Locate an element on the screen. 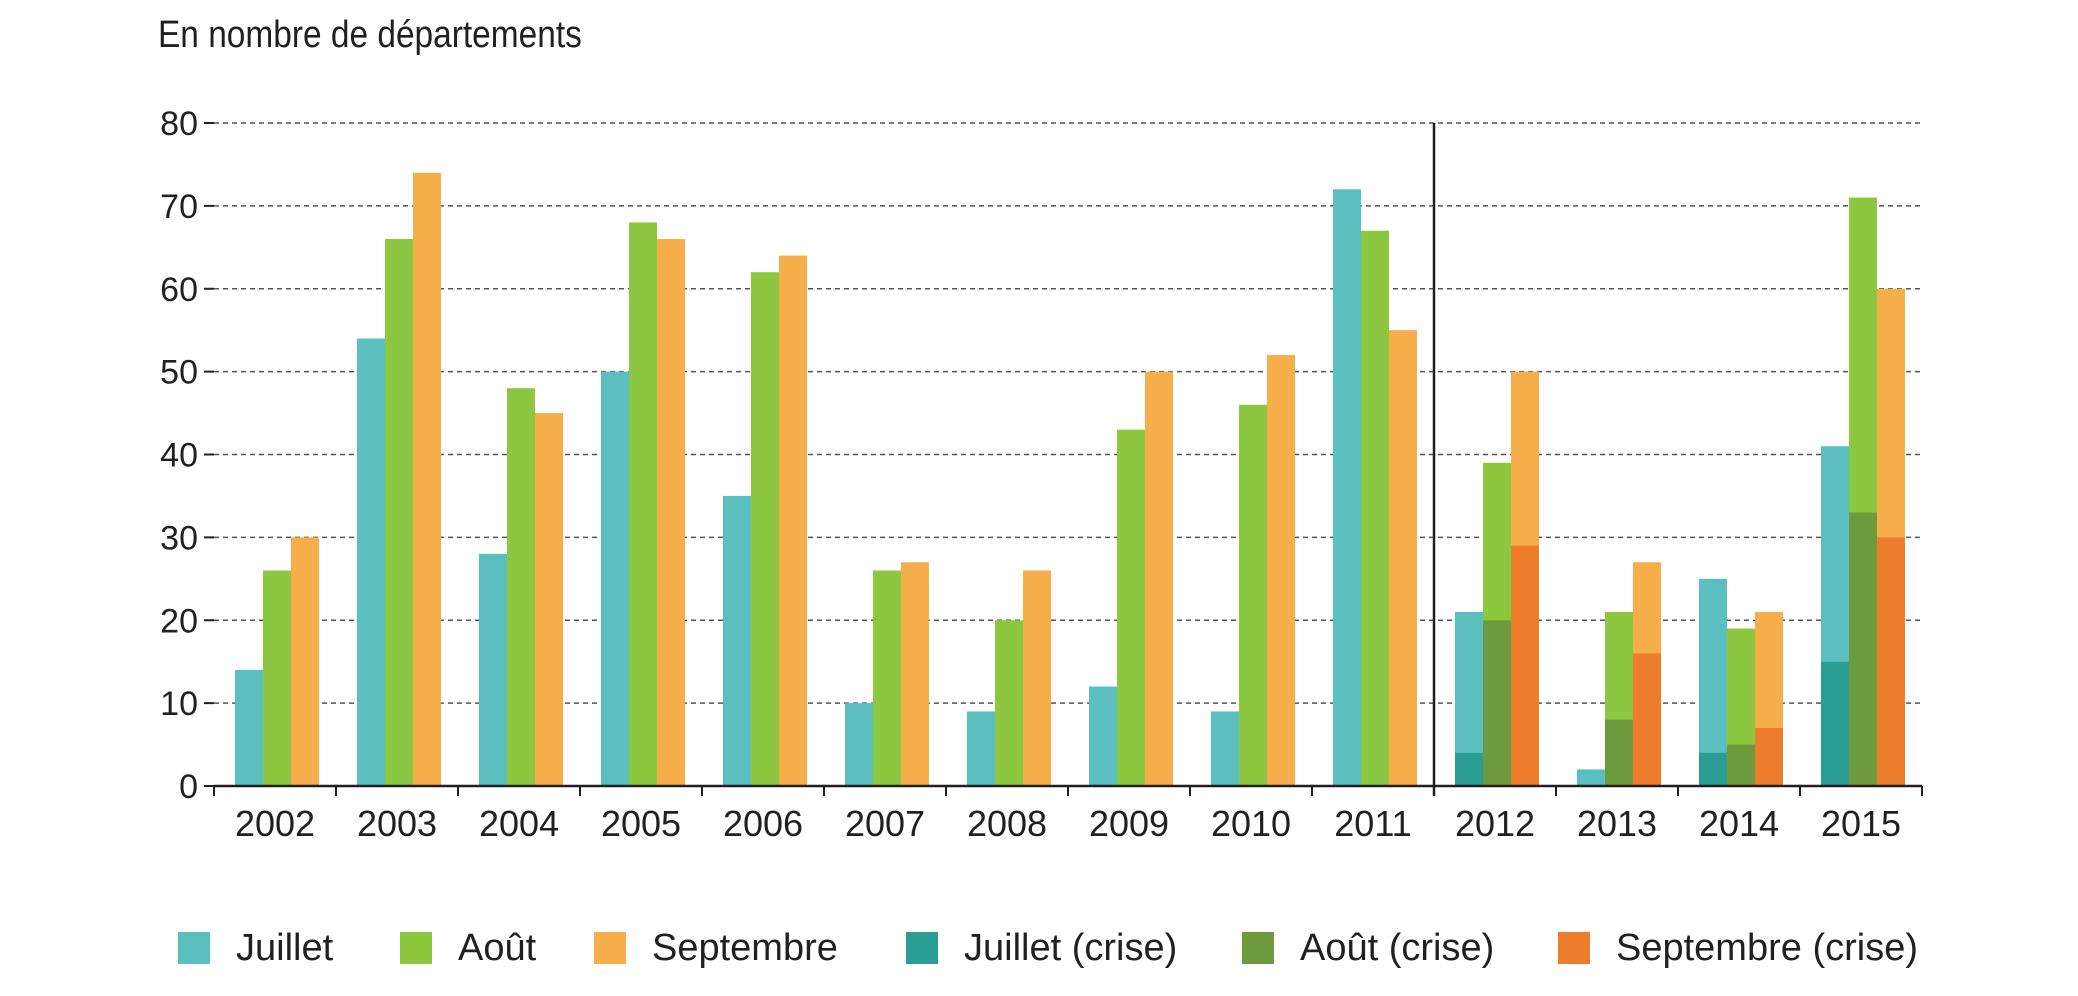  x-tick-label: 2003 is located at coordinates (397, 823).